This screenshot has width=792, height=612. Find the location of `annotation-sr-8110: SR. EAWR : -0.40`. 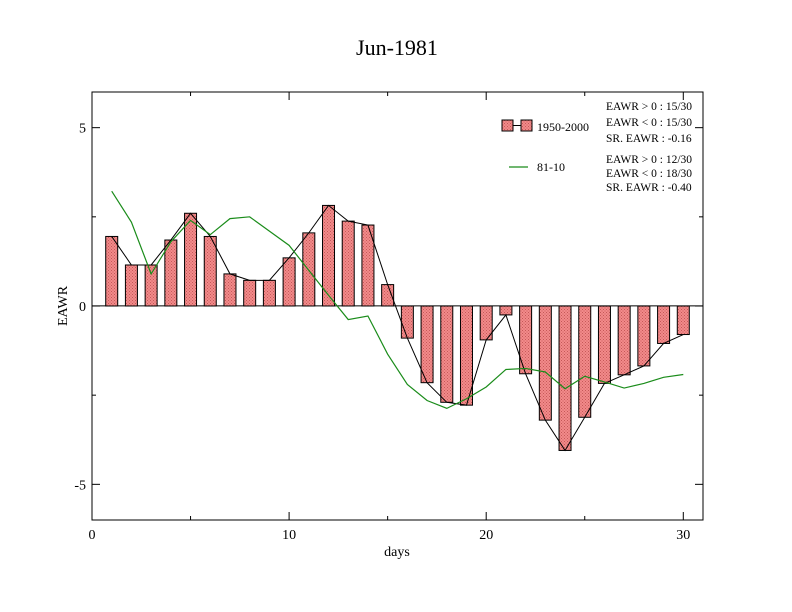

annotation-sr-8110: SR. EAWR : -0.40 is located at coordinates (649, 188).